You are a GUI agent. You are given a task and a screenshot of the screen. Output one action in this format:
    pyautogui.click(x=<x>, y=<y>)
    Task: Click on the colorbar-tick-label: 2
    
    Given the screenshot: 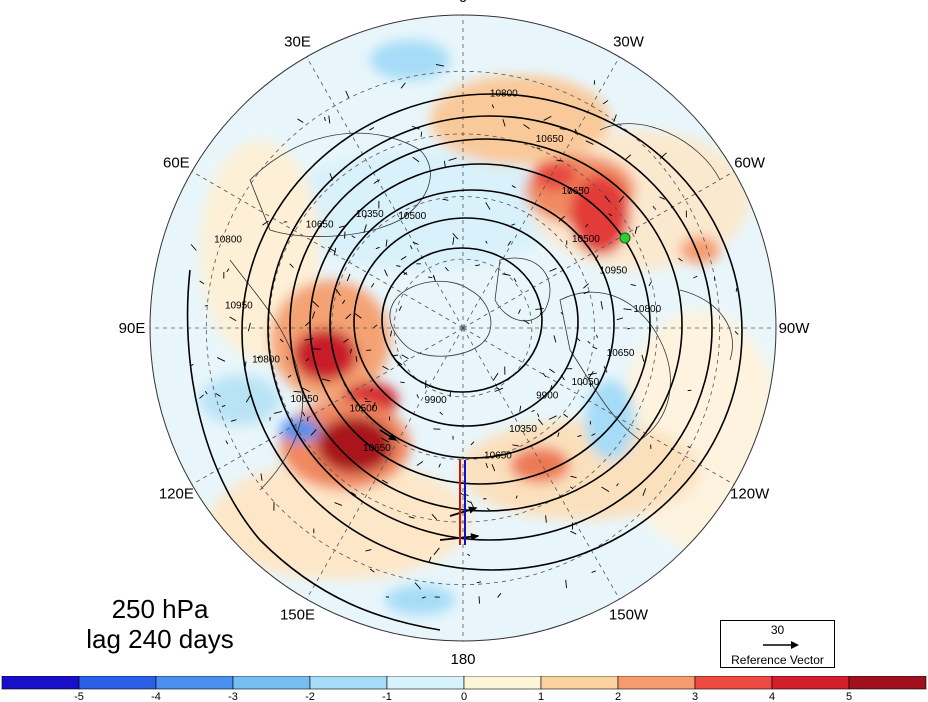 What is the action you would take?
    pyautogui.click(x=618, y=696)
    